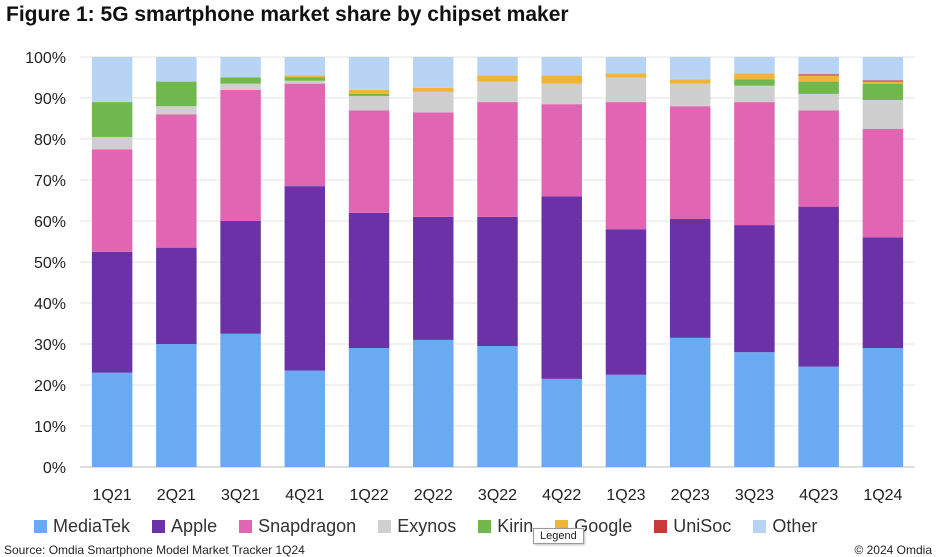 This screenshot has height=557, width=944. Describe the element at coordinates (240, 495) in the screenshot. I see `x-tick-label: 3Q21` at that location.